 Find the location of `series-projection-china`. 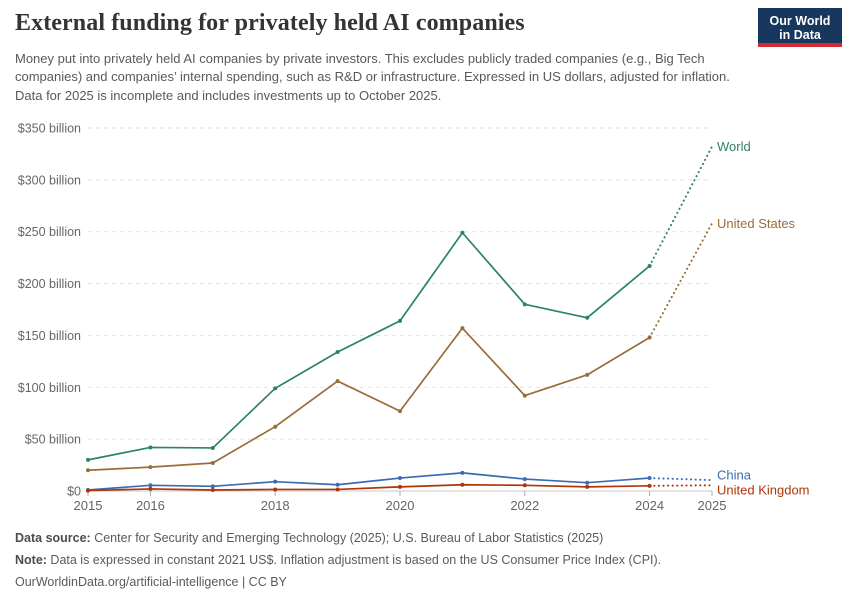

series-projection-china is located at coordinates (680, 479).